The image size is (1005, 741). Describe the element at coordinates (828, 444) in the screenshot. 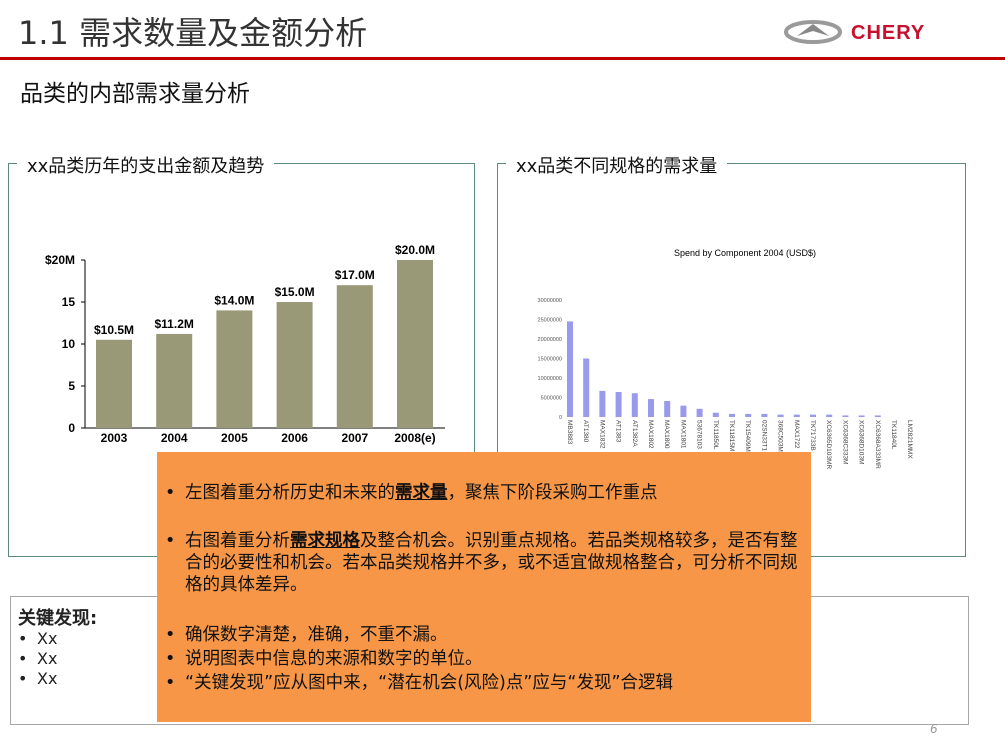

I see `x-tick-label: XC6365D103MR` at that location.